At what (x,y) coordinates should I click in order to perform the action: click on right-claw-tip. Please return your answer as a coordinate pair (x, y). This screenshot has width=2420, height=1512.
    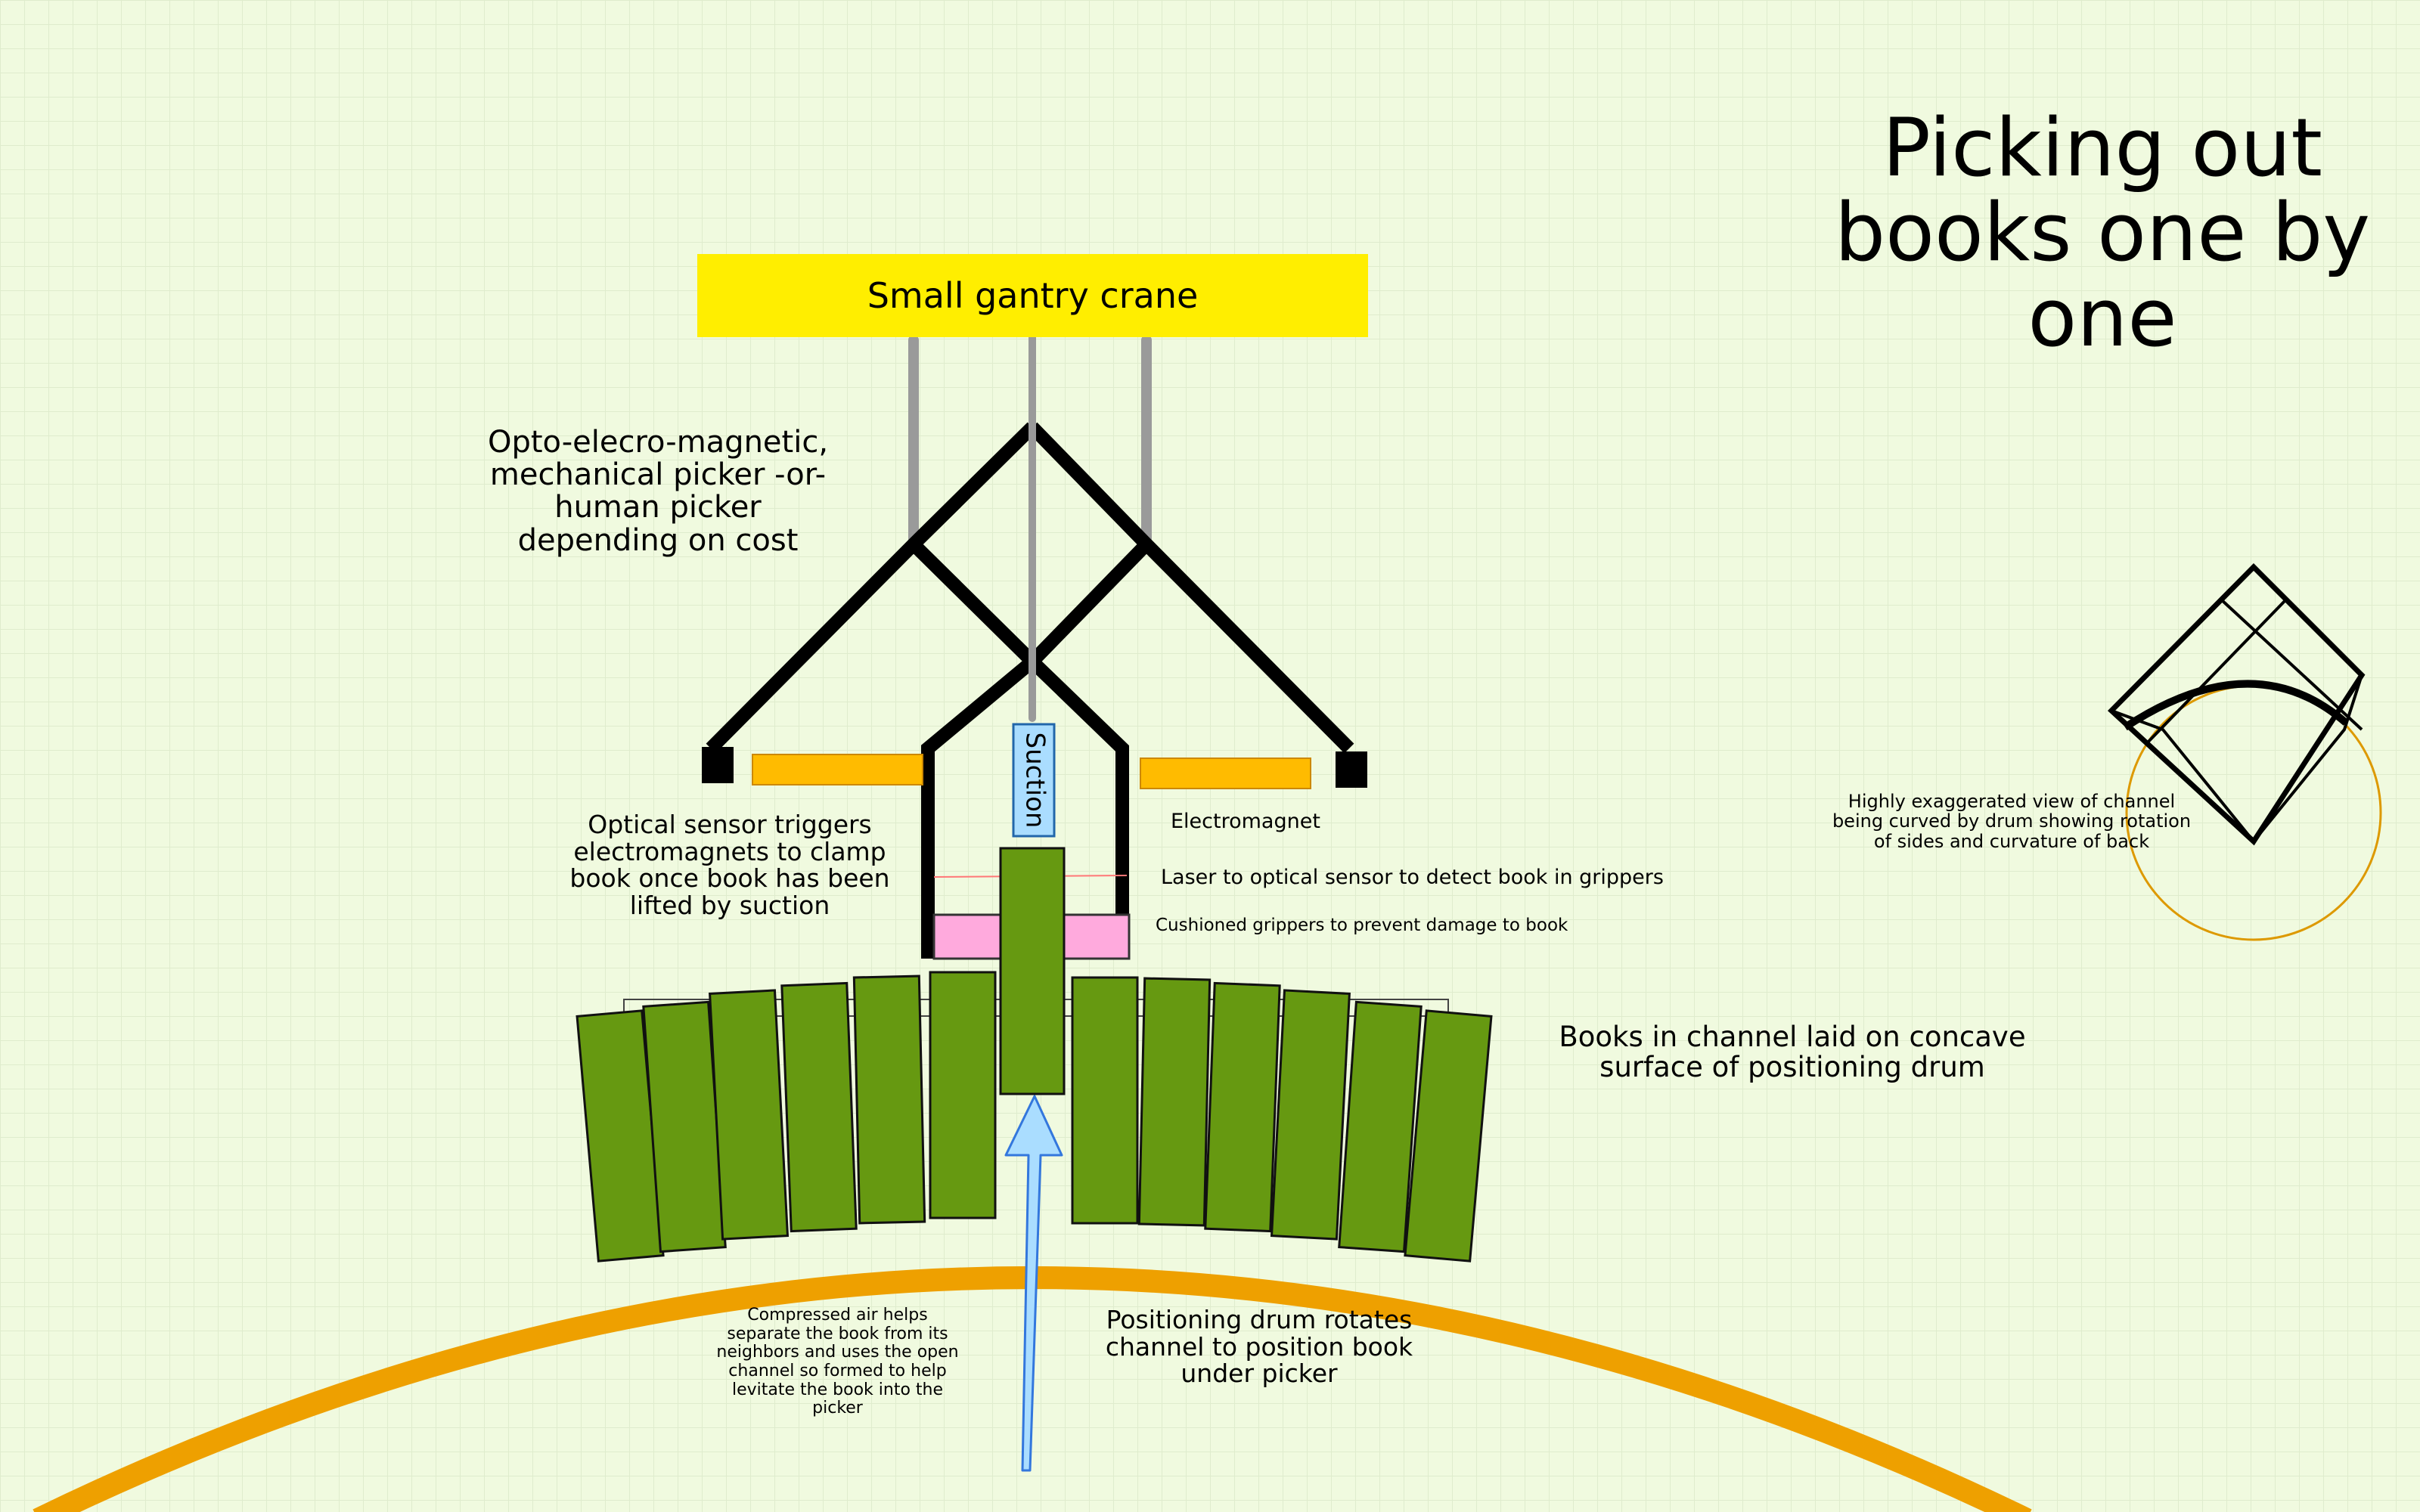
    Looking at the image, I should click on (1351, 769).